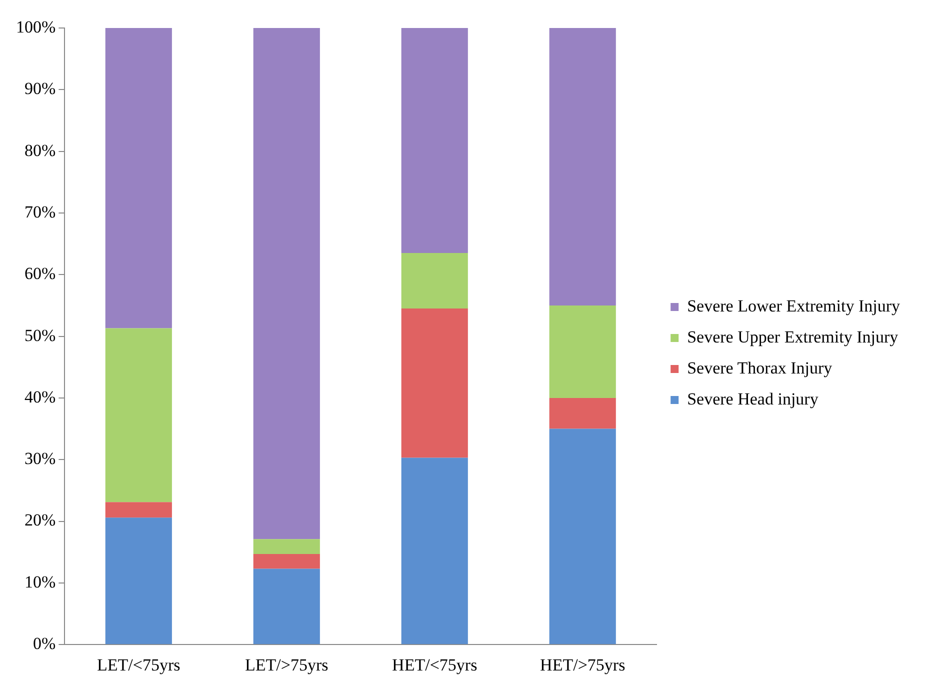 This screenshot has width=930, height=694. Describe the element at coordinates (435, 664) in the screenshot. I see `x-tick-label: HET/<75yrs` at that location.